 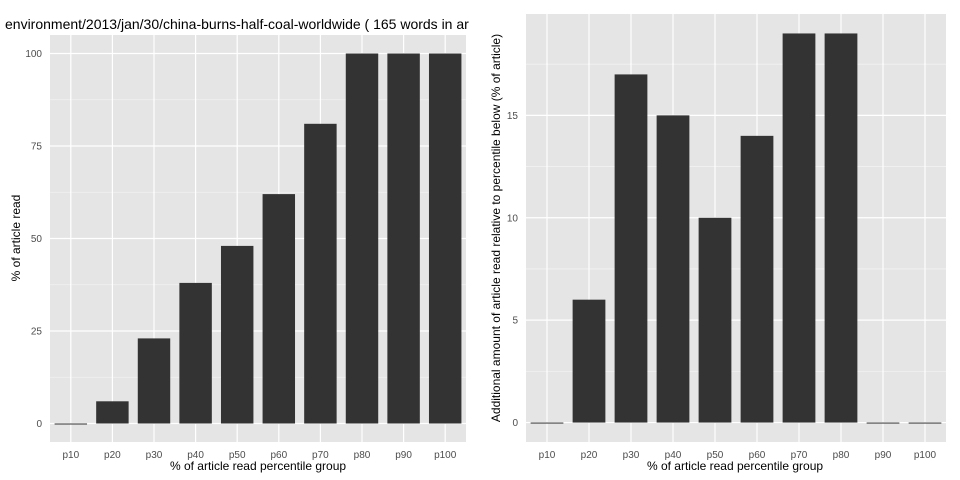 I want to click on y-tick-label: 75, so click(x=37, y=147).